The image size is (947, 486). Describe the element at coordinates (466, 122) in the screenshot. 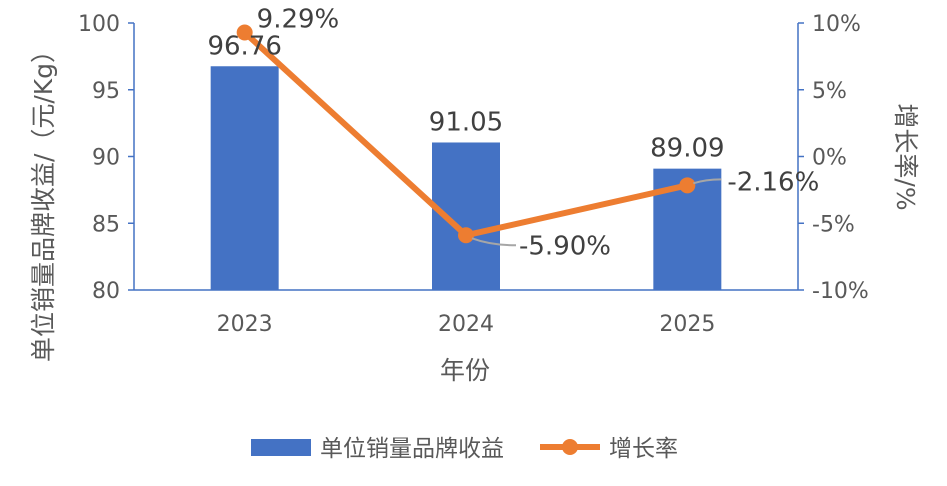

I see `bar-value-label: 91.05` at that location.